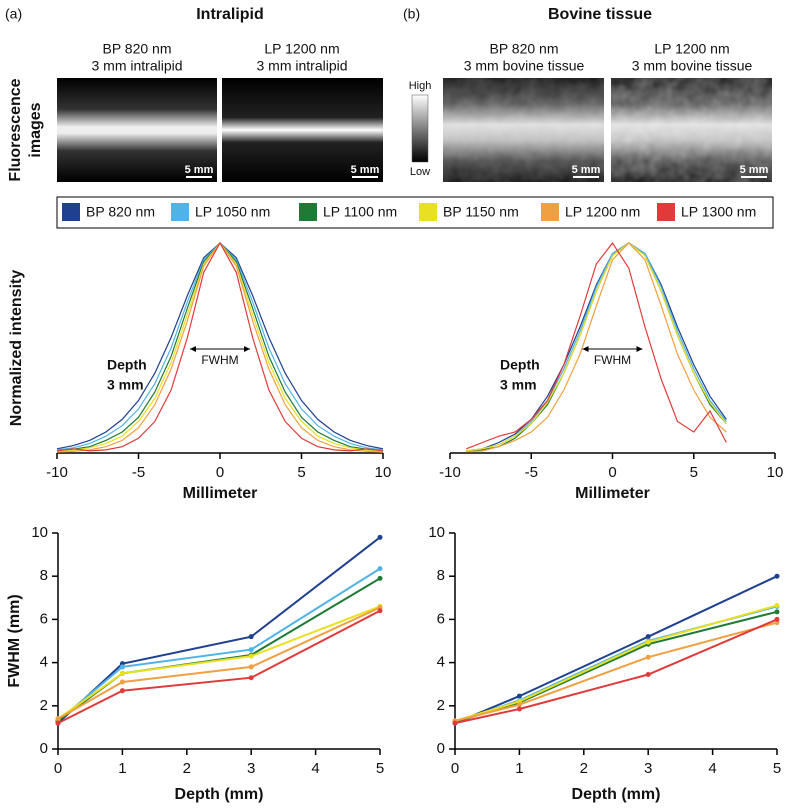 The width and height of the screenshot is (787, 808). I want to click on legend-label: BP 820 nm, so click(120, 212).